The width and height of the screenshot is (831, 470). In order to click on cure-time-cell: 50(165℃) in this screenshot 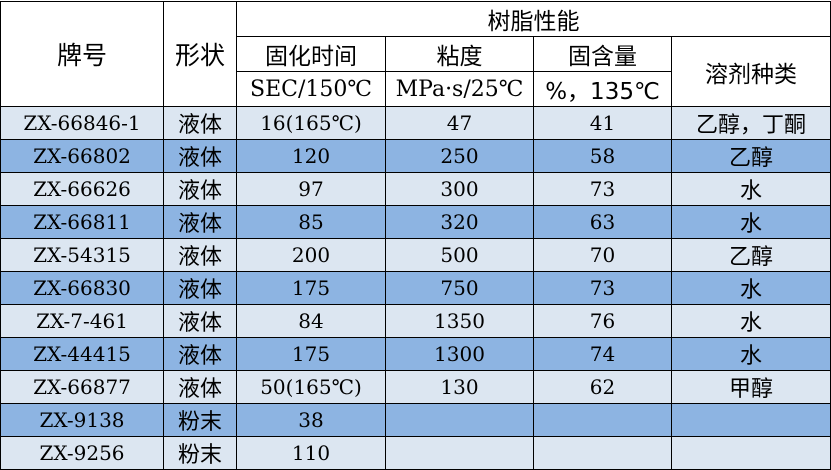, I will do `click(311, 387)`.